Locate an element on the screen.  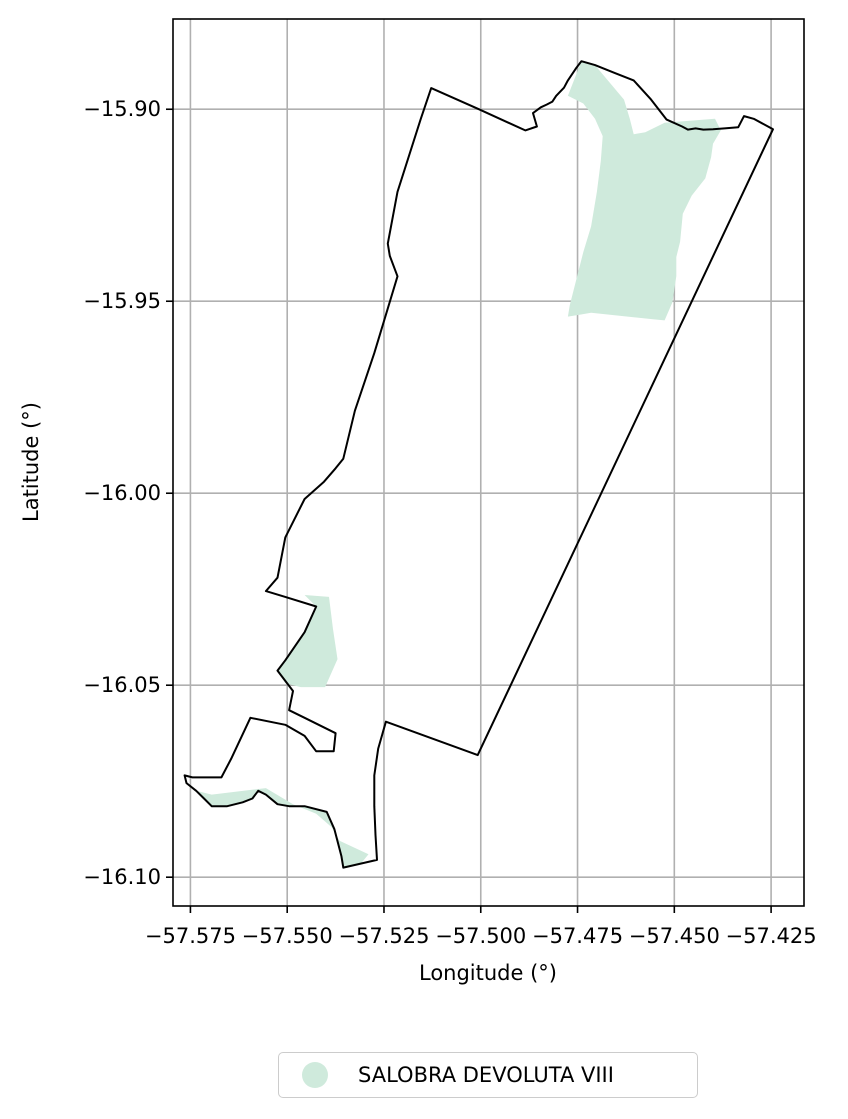
y-tick-label: −15.90 is located at coordinates (122, 109).